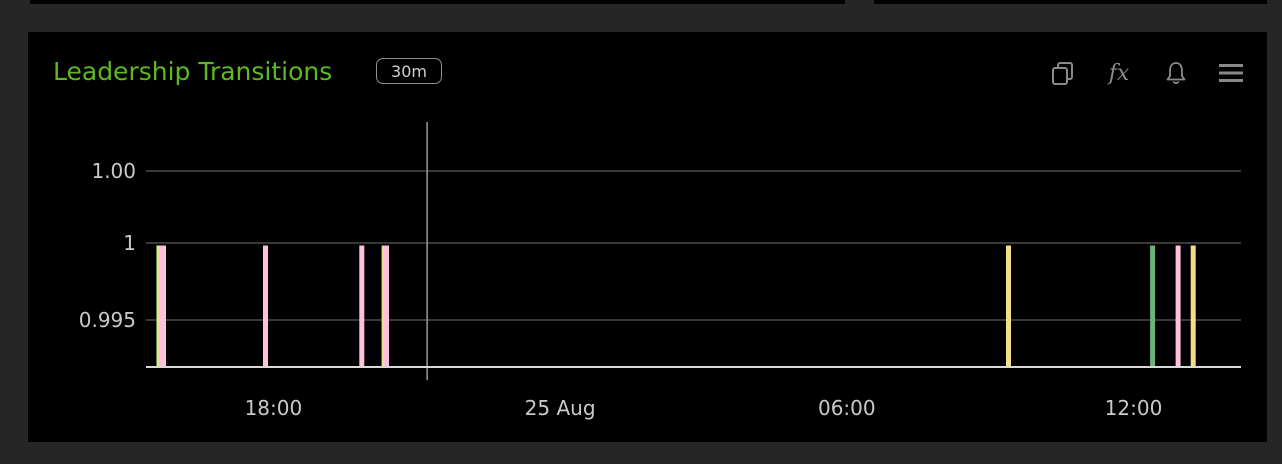 This screenshot has width=1282, height=464. Describe the element at coordinates (107, 320) in the screenshot. I see `y-tick-label: 0.995` at that location.